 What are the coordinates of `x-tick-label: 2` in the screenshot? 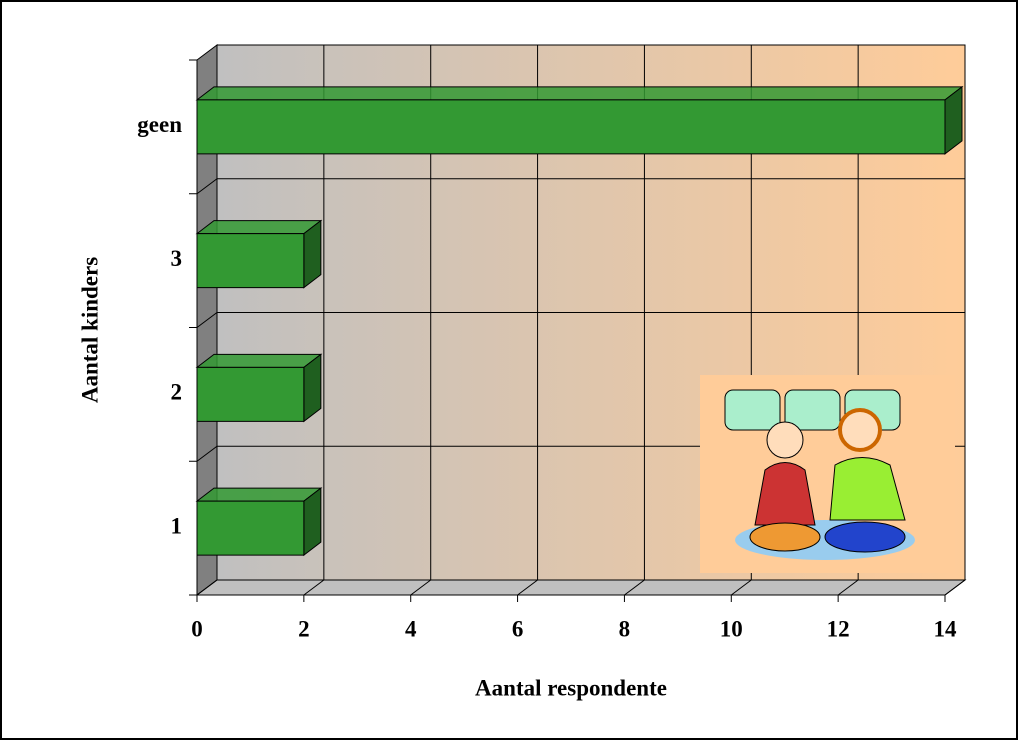 It's located at (304, 628).